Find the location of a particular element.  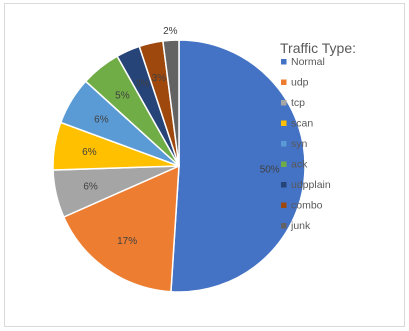

data-label-scan: 6% is located at coordinates (89, 152).